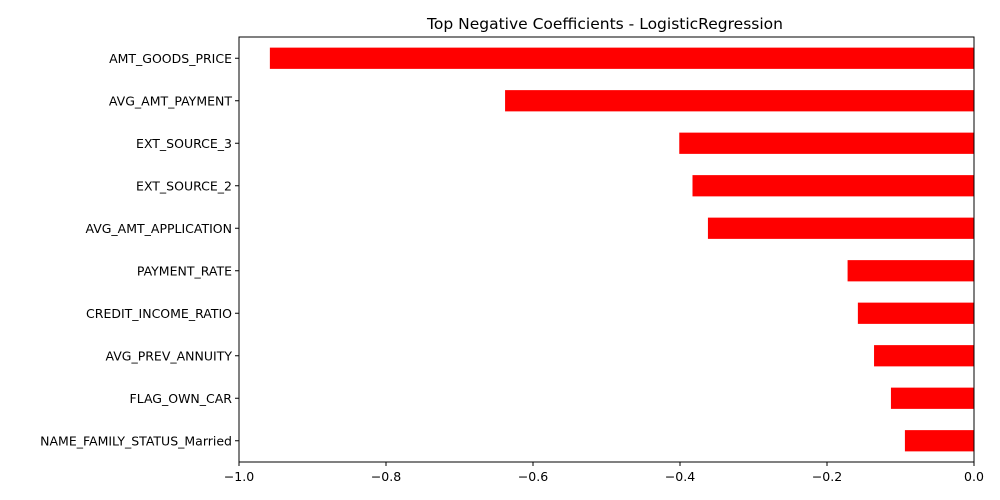 Image resolution: width=1000 pixels, height=500 pixels. I want to click on x-tick-label-4: −0.2, so click(827, 476).